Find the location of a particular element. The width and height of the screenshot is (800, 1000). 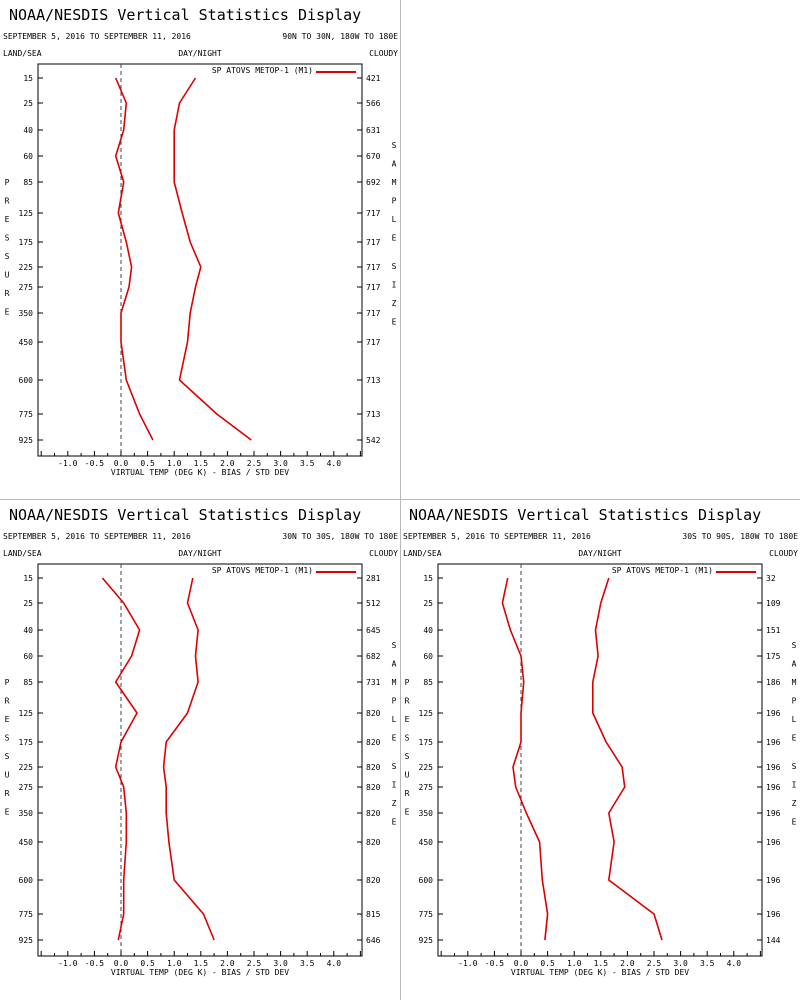

sample-size-label: 186 is located at coordinates (773, 682).